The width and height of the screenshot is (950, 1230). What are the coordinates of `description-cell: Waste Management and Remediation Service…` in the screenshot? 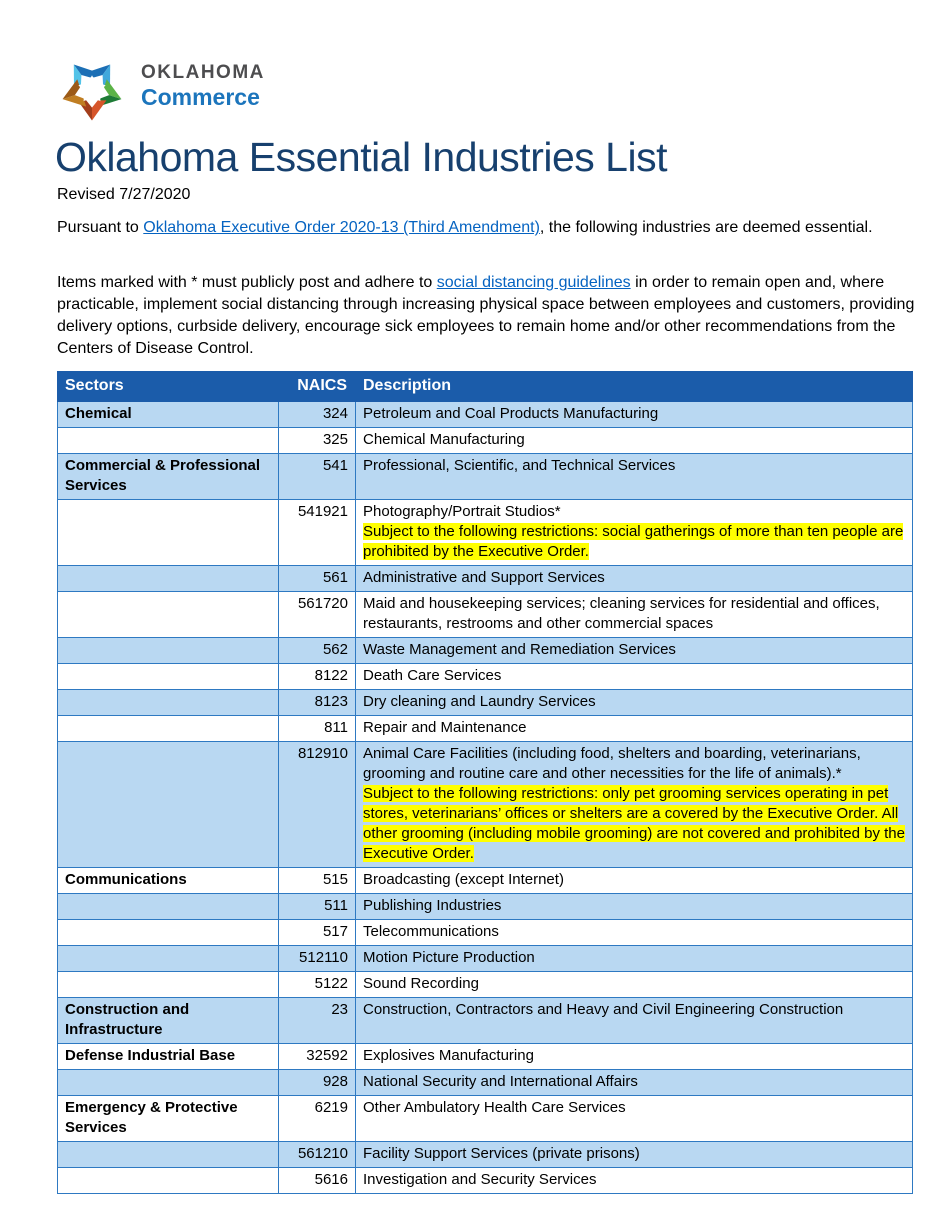 It's located at (634, 650).